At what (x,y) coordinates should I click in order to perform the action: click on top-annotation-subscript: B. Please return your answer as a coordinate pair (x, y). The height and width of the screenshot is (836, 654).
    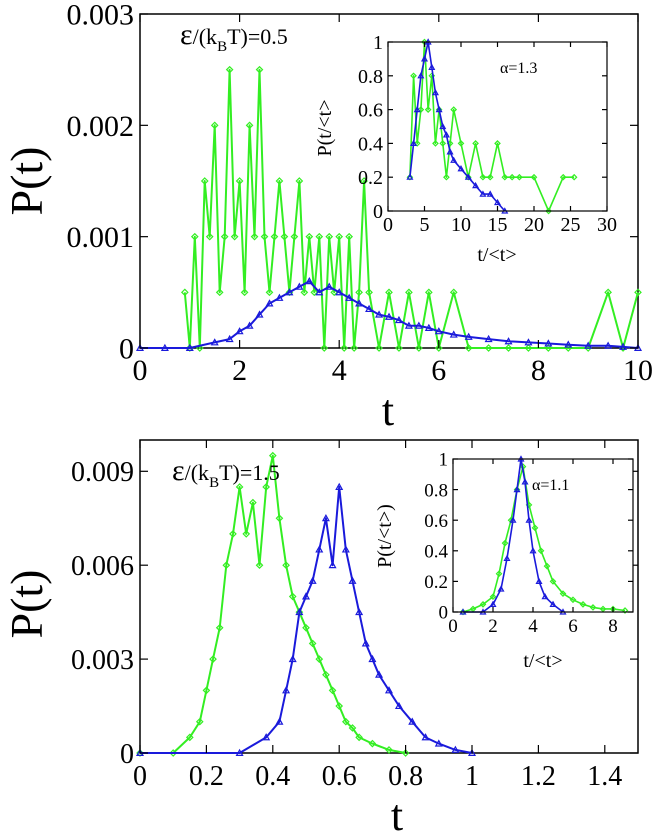
    Looking at the image, I should click on (222, 47).